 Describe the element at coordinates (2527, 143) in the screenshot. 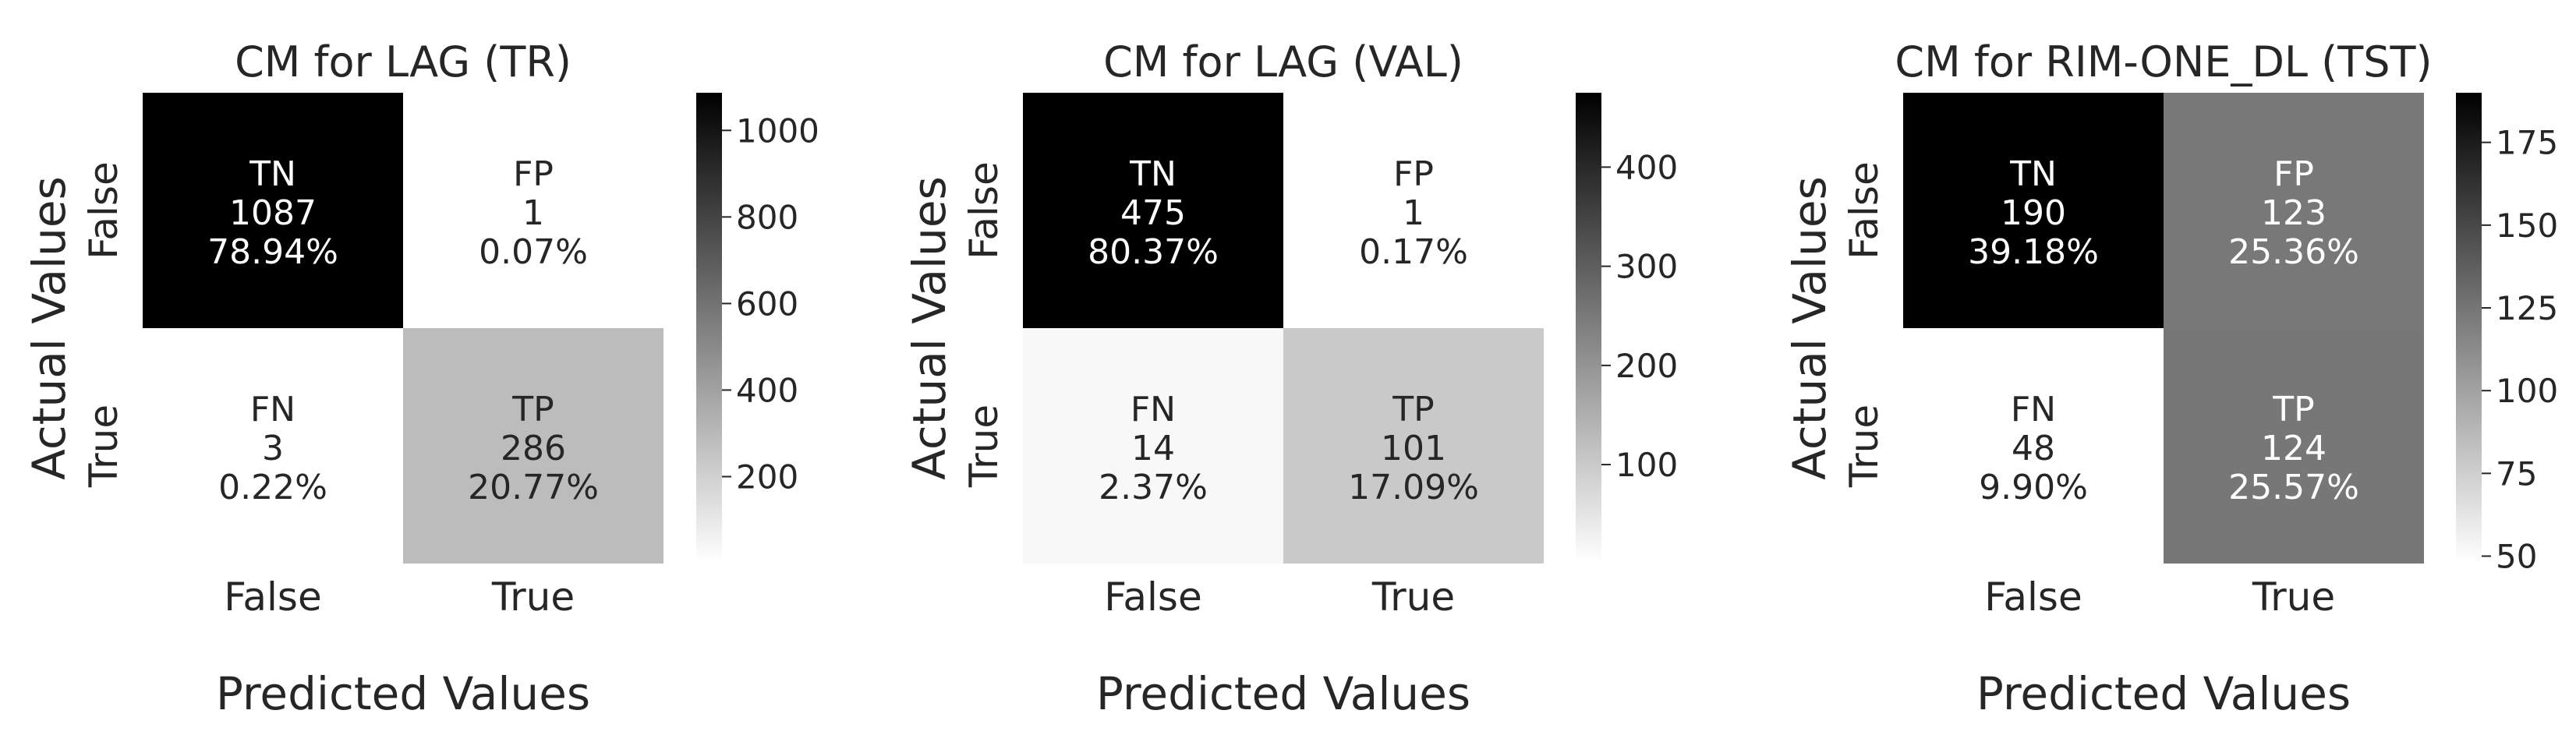

I see `colorbar-tick-label: 175` at that location.